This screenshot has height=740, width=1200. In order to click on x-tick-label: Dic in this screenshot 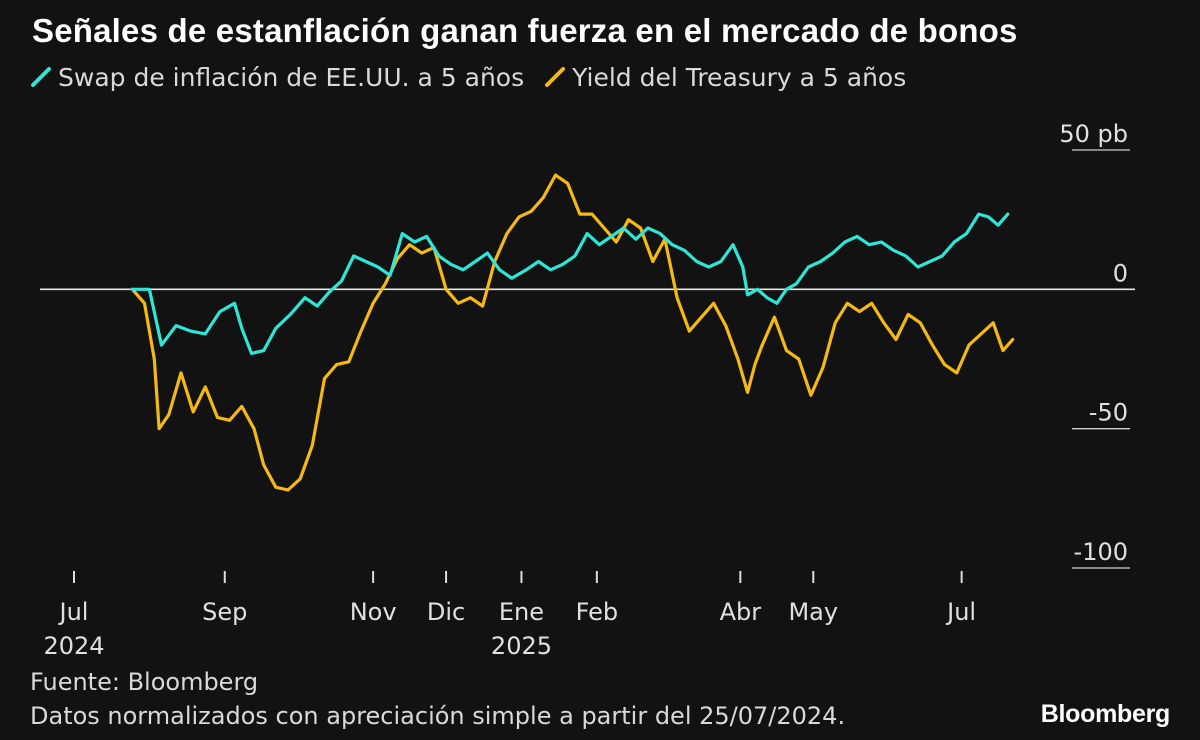, I will do `click(446, 612)`.